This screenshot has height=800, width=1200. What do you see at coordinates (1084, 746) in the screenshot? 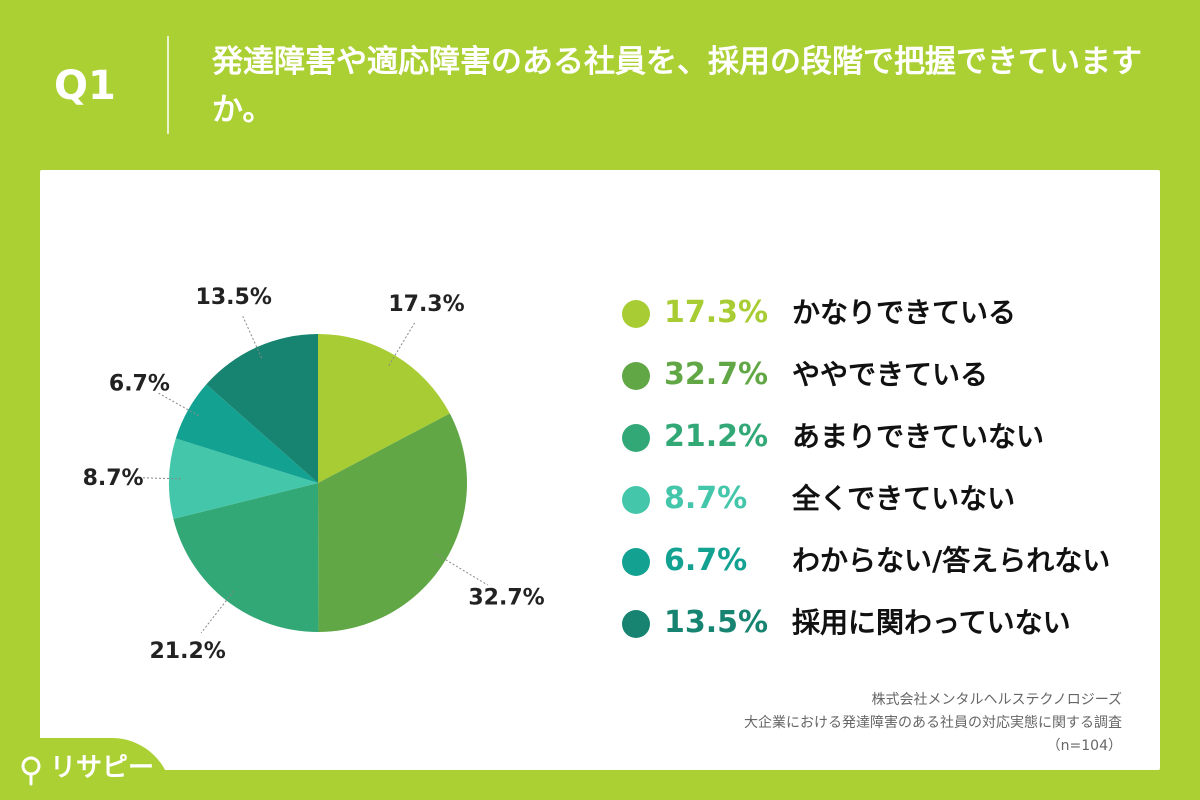
I see `source-sample-size: （n=104）` at bounding box center [1084, 746].